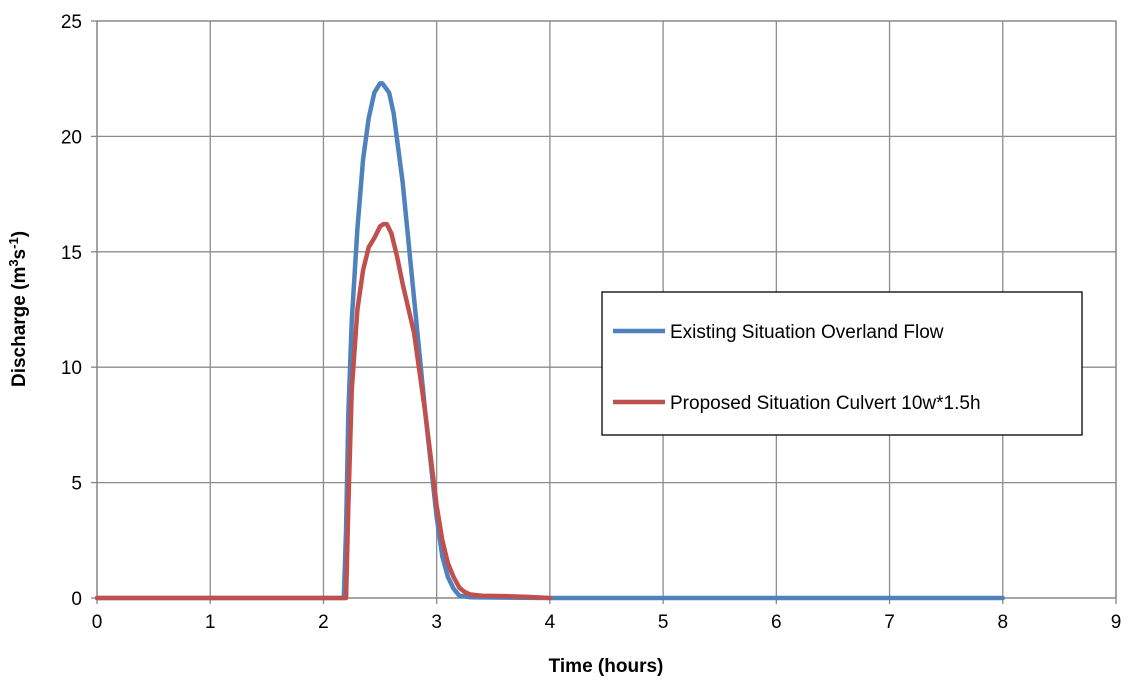 The height and width of the screenshot is (685, 1129). Describe the element at coordinates (13, 262) in the screenshot. I see `y-axis-title-sup1: 3` at that location.